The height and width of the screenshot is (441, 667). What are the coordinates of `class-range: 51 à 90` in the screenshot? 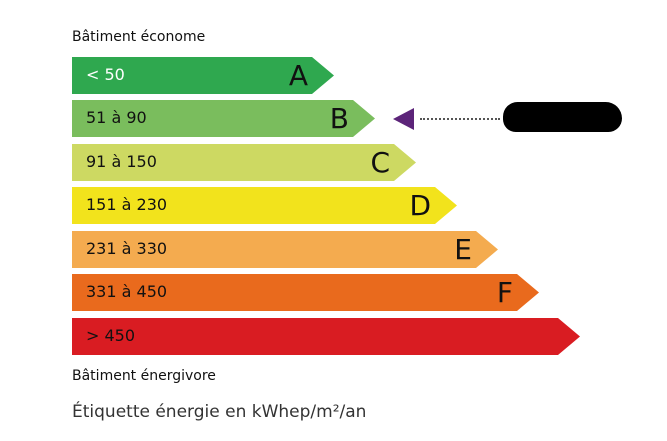 It's located at (116, 117).